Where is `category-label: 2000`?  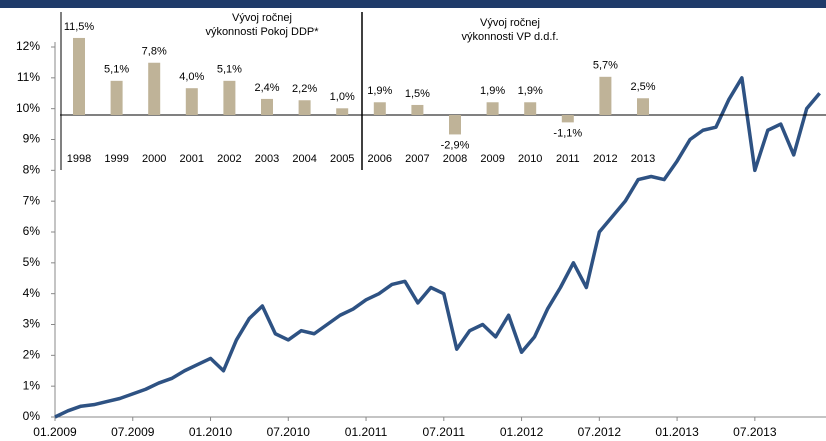 category-label: 2000 is located at coordinates (154, 159).